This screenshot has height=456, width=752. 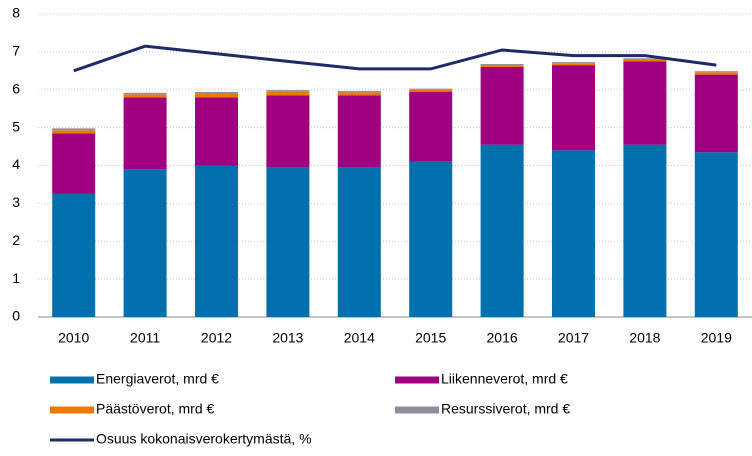 I want to click on x-tick-label: 2015, so click(x=430, y=338).